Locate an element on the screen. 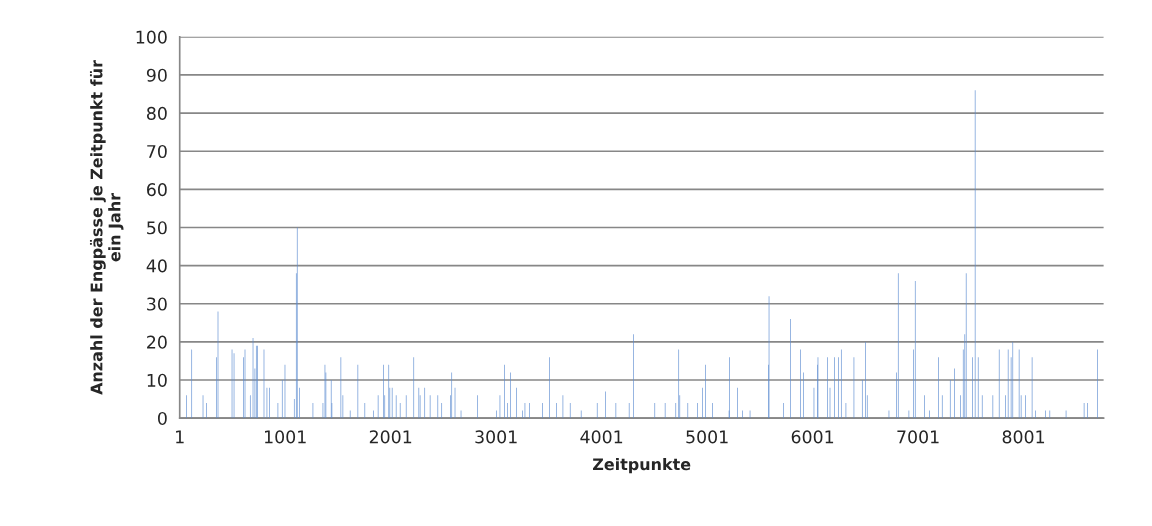 Image resolution: width=1152 pixels, height=526 pixels. x-tick-label: 2001 is located at coordinates (390, 437).